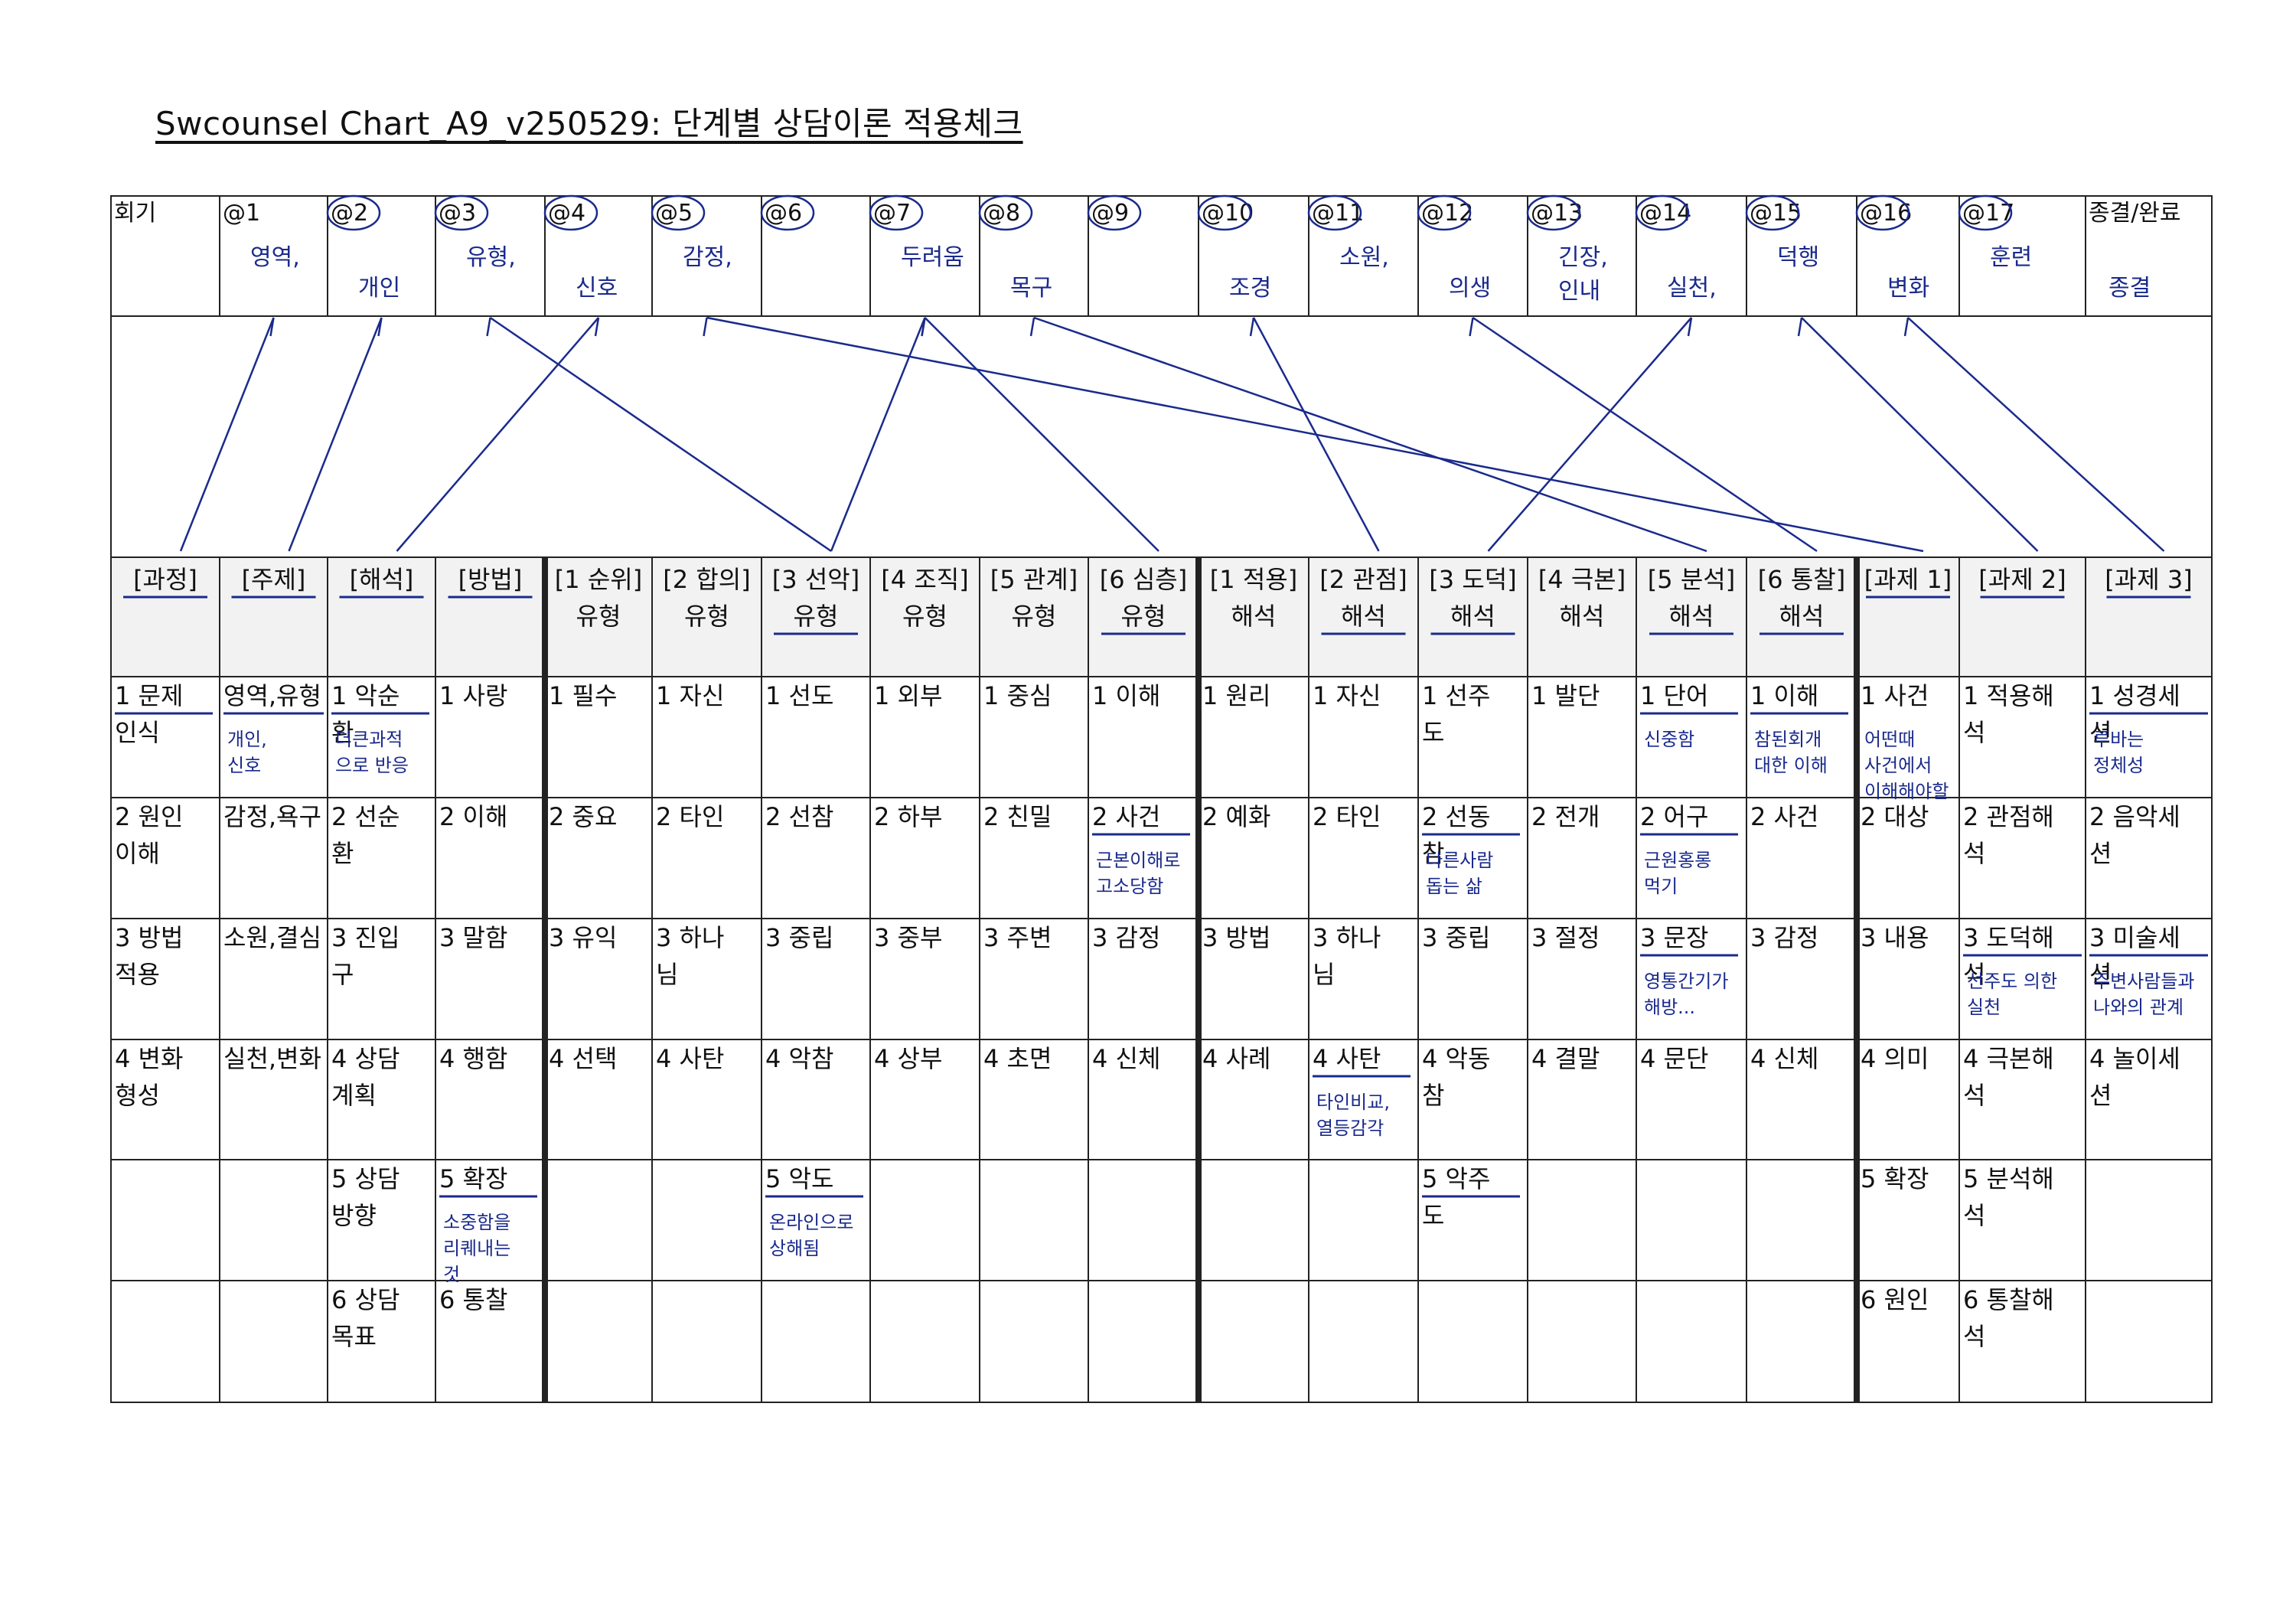  Describe the element at coordinates (2134, 695) in the screenshot. I see `table-cell: 1 성경세` at that location.